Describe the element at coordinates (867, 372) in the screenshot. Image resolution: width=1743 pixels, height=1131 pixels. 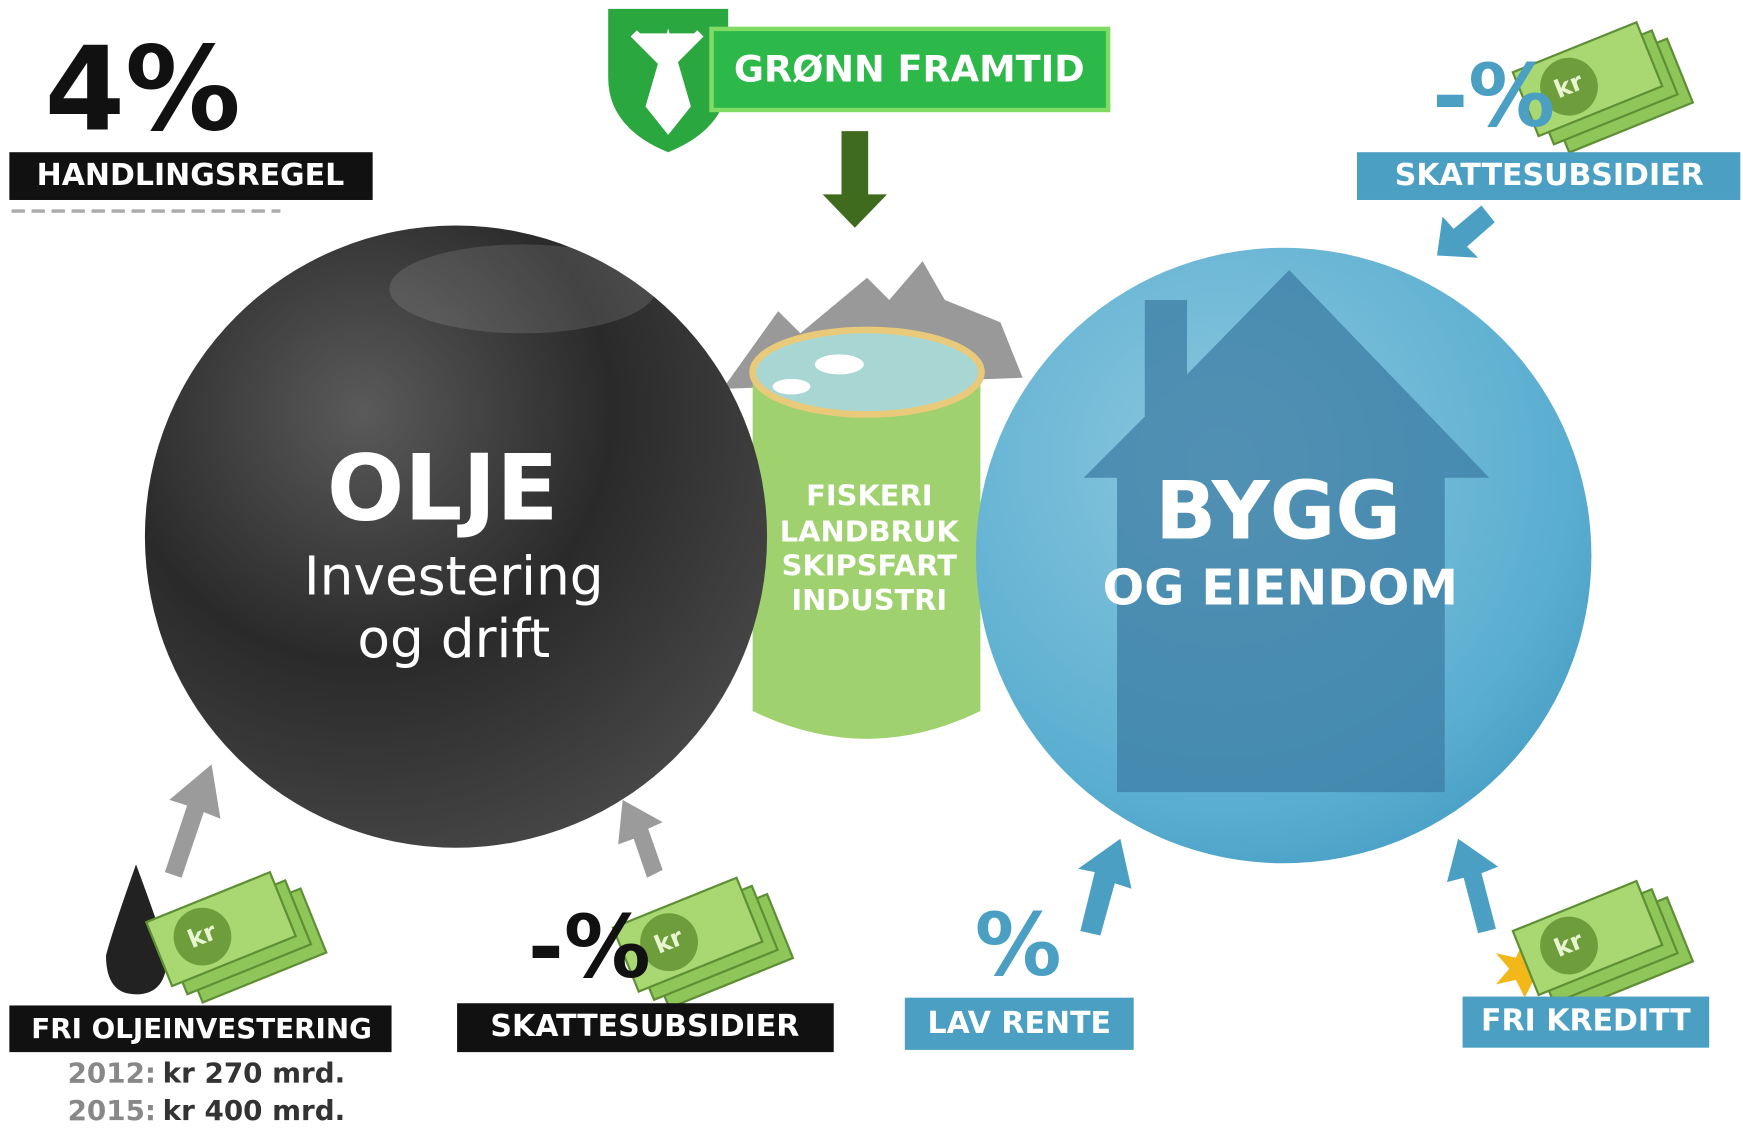
I see `cylinder-top` at that location.